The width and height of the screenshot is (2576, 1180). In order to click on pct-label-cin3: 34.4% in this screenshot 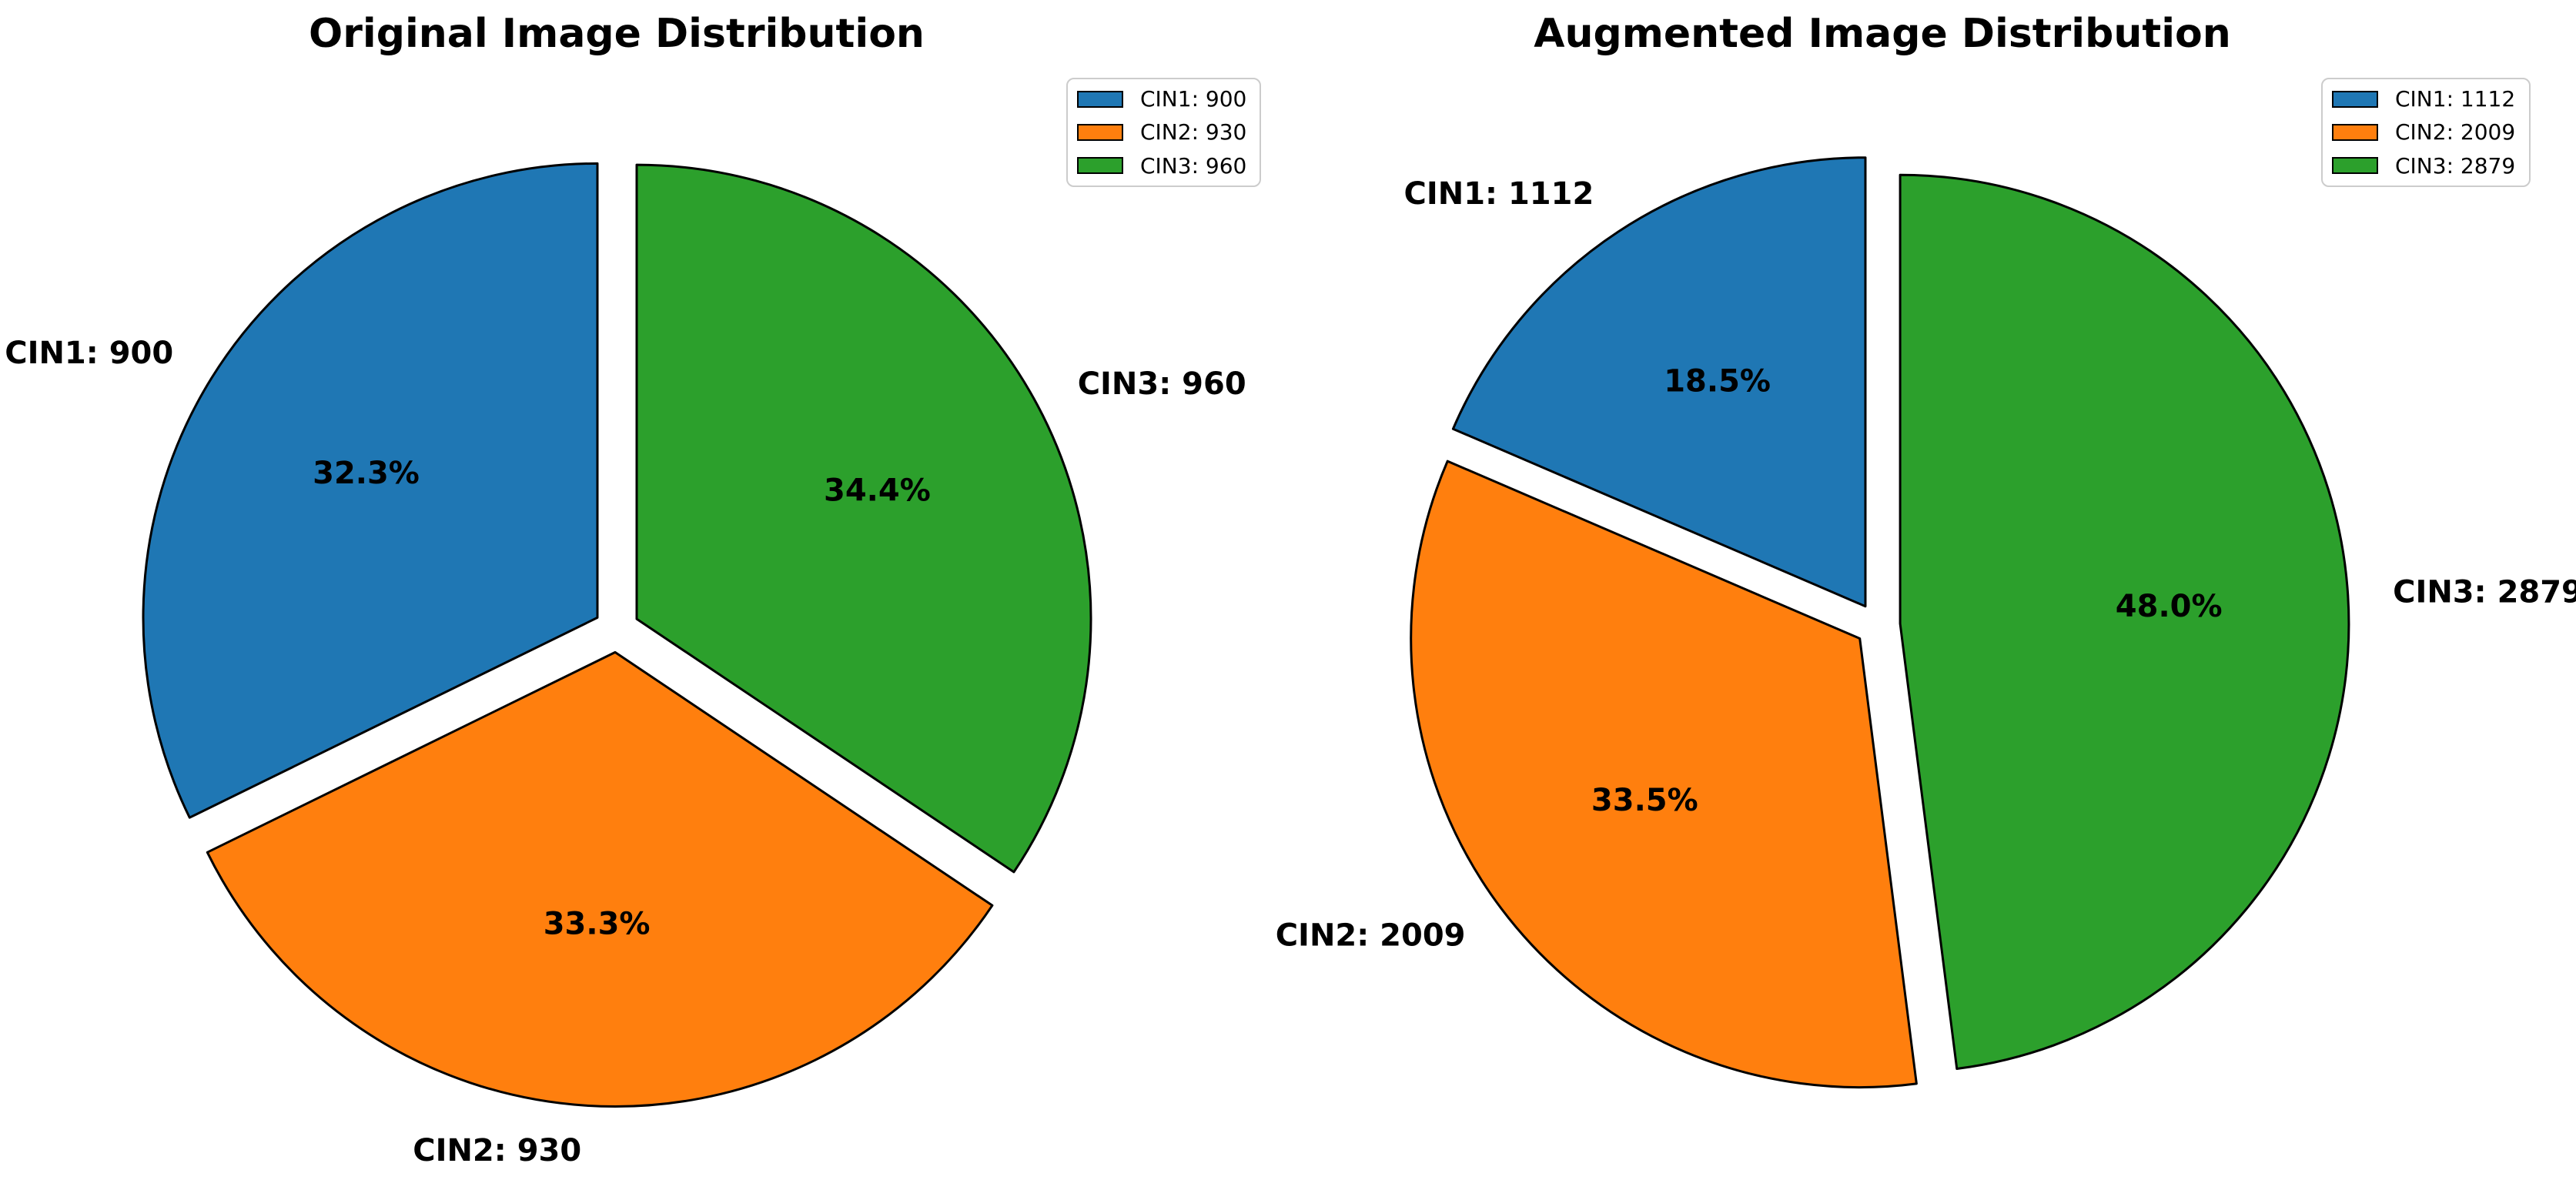, I will do `click(878, 491)`.